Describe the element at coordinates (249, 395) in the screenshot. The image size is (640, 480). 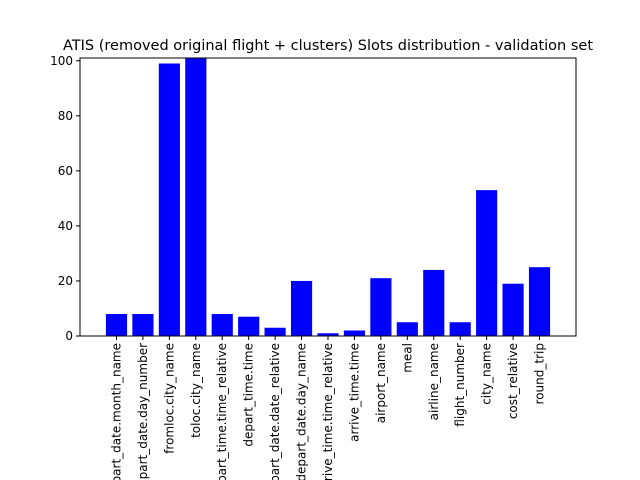
I see `x-tick-label: depart_time.time` at that location.